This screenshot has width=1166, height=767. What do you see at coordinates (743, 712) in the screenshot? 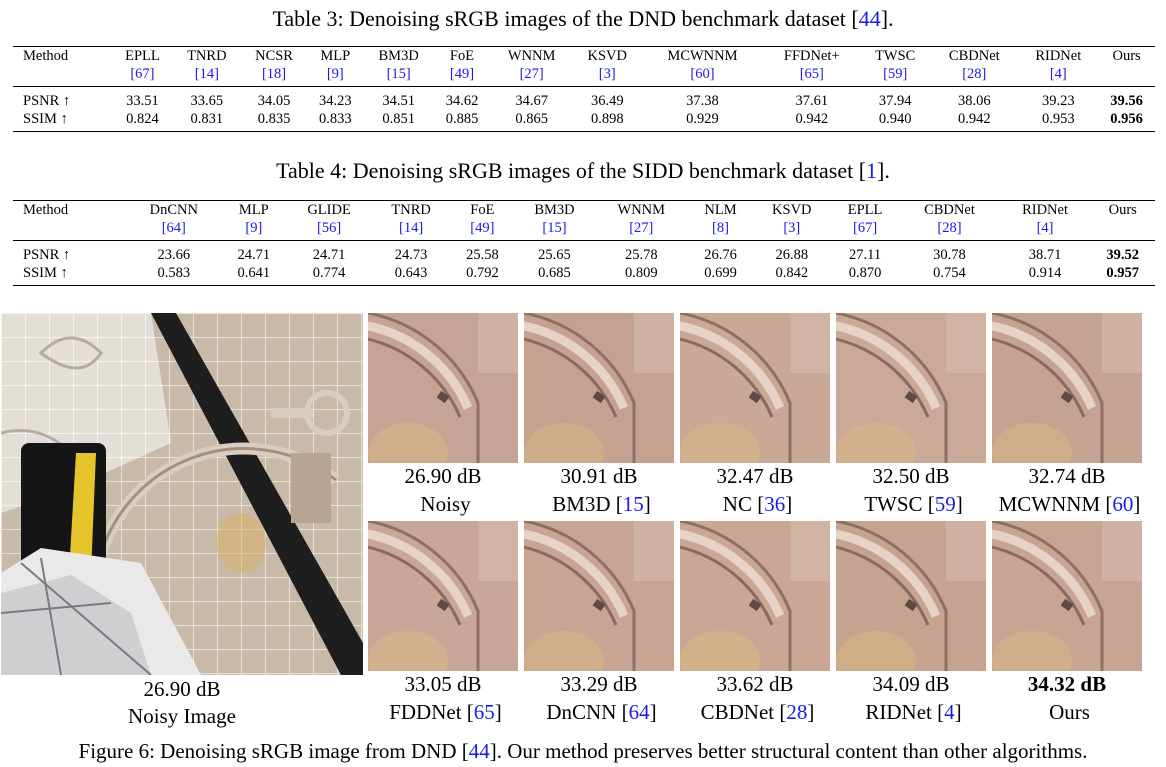
I see `crop-method-name: CBDNet [` at bounding box center [743, 712].